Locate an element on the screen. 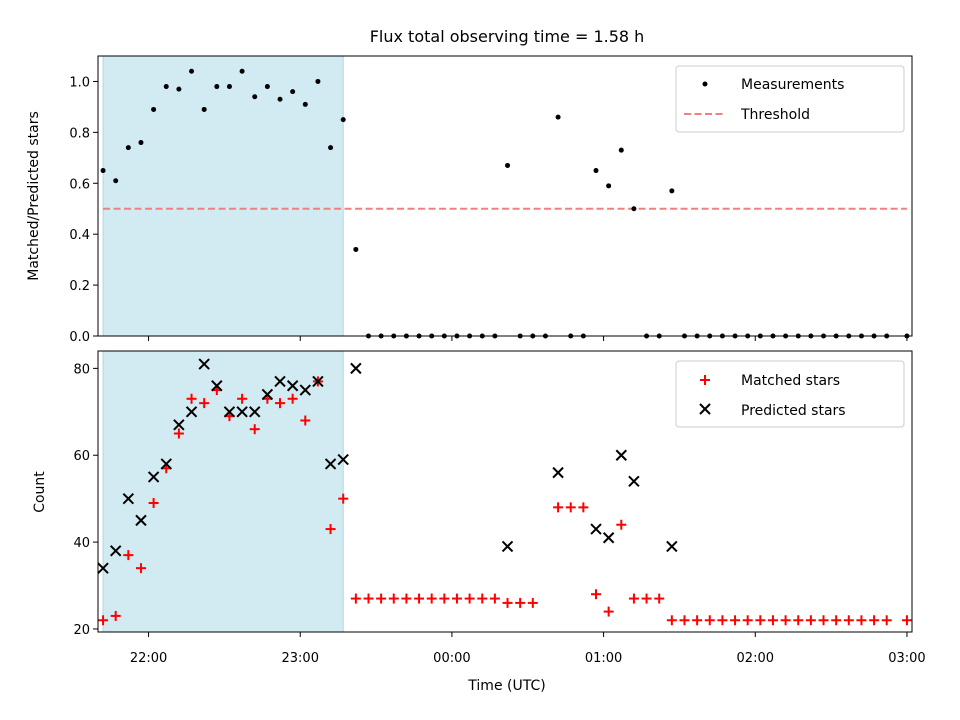 This screenshot has width=960, height=720. legend-measurements-marker is located at coordinates (705, 84).